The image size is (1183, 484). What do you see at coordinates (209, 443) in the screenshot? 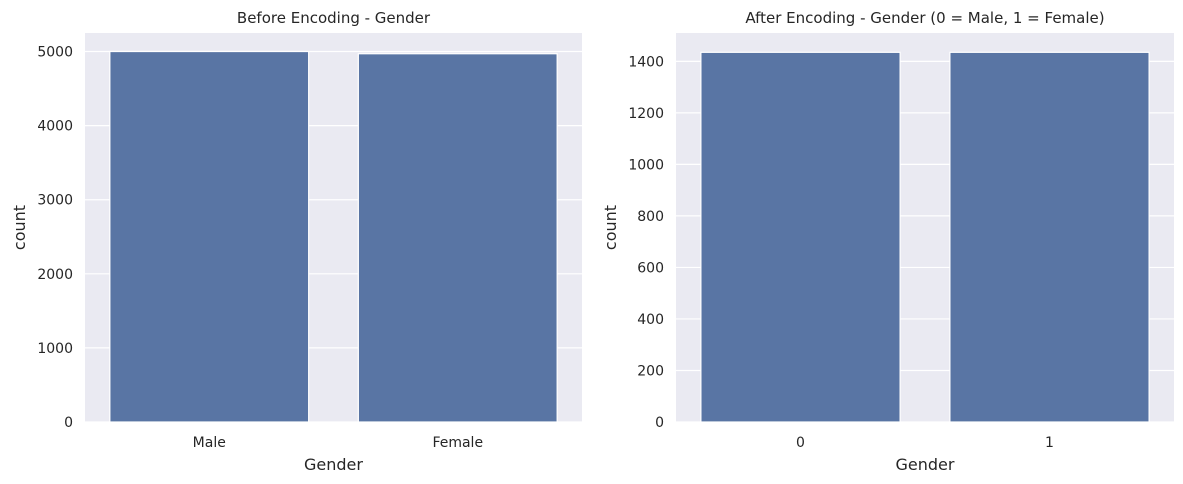
I see `x-tick-label: Male` at bounding box center [209, 443].